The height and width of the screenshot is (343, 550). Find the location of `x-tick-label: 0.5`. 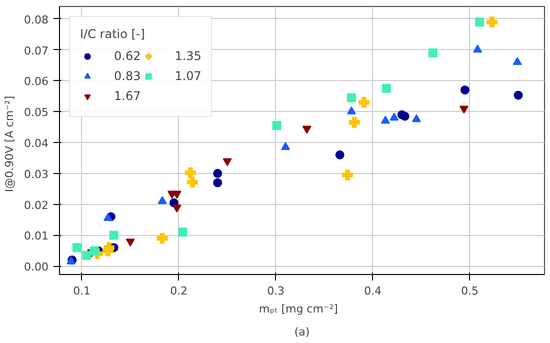

x-tick-label: 0.5 is located at coordinates (470, 291).